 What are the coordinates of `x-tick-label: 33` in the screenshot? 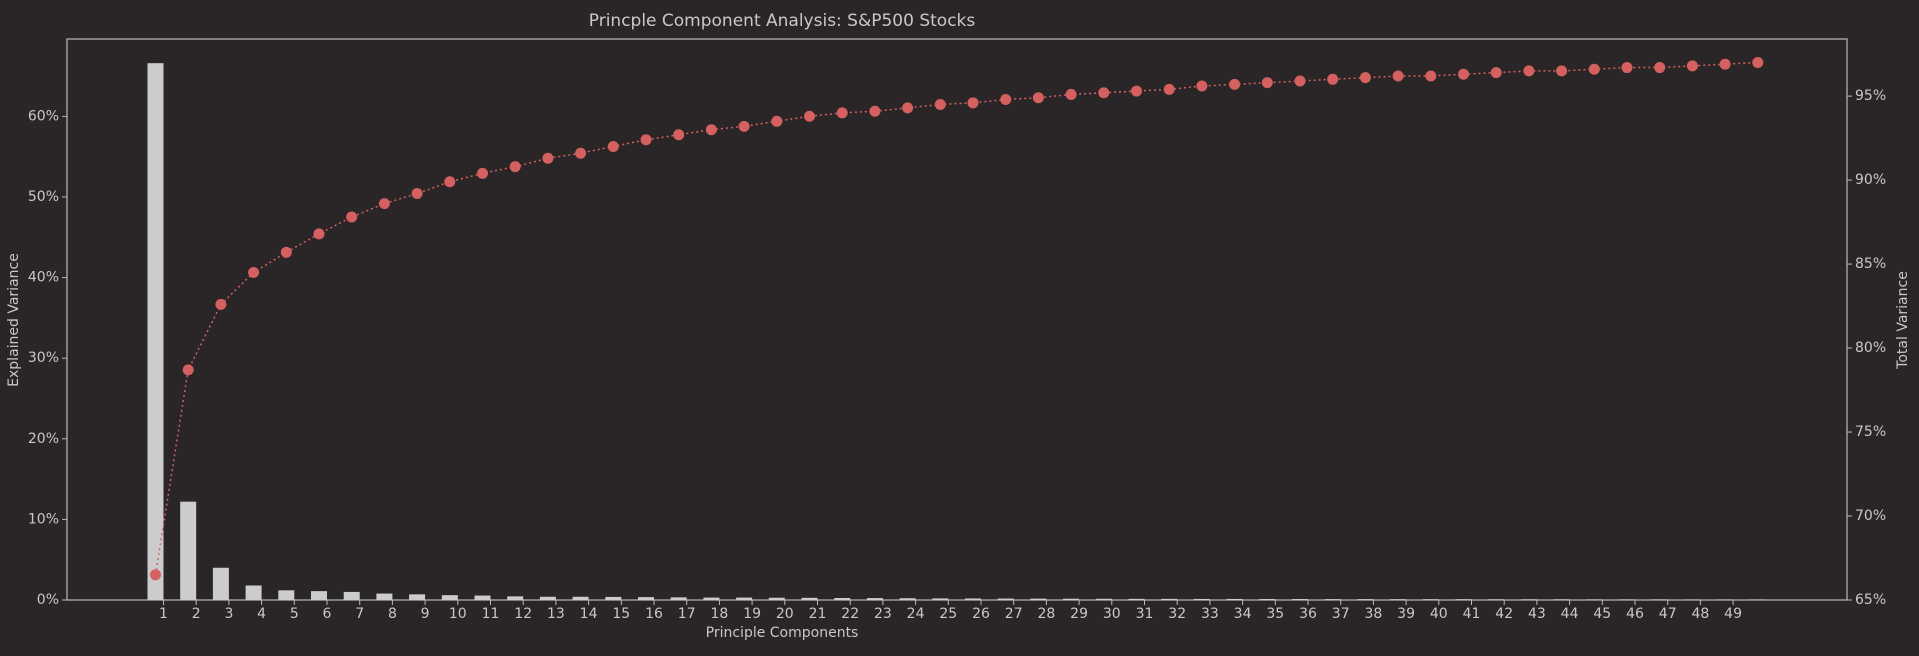 It's located at (1210, 614).